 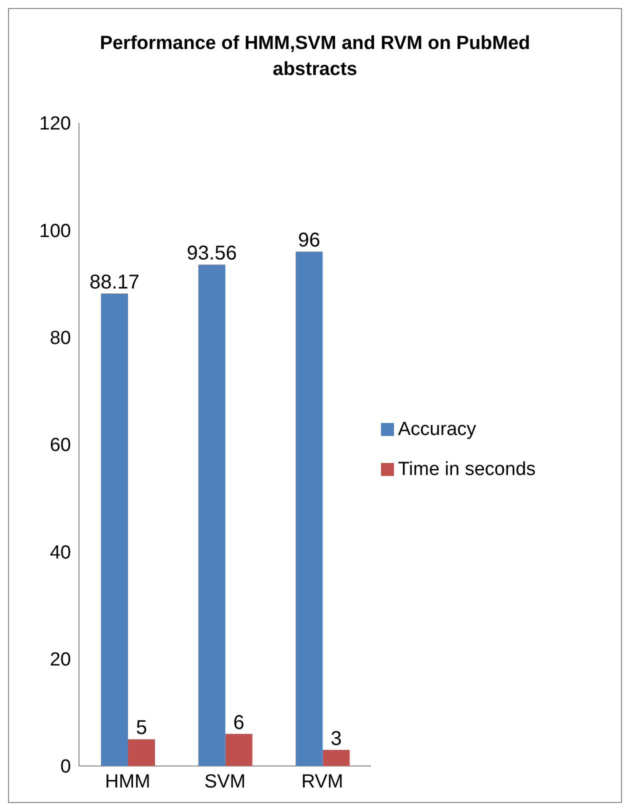 I want to click on data-label: 5, so click(x=142, y=728).